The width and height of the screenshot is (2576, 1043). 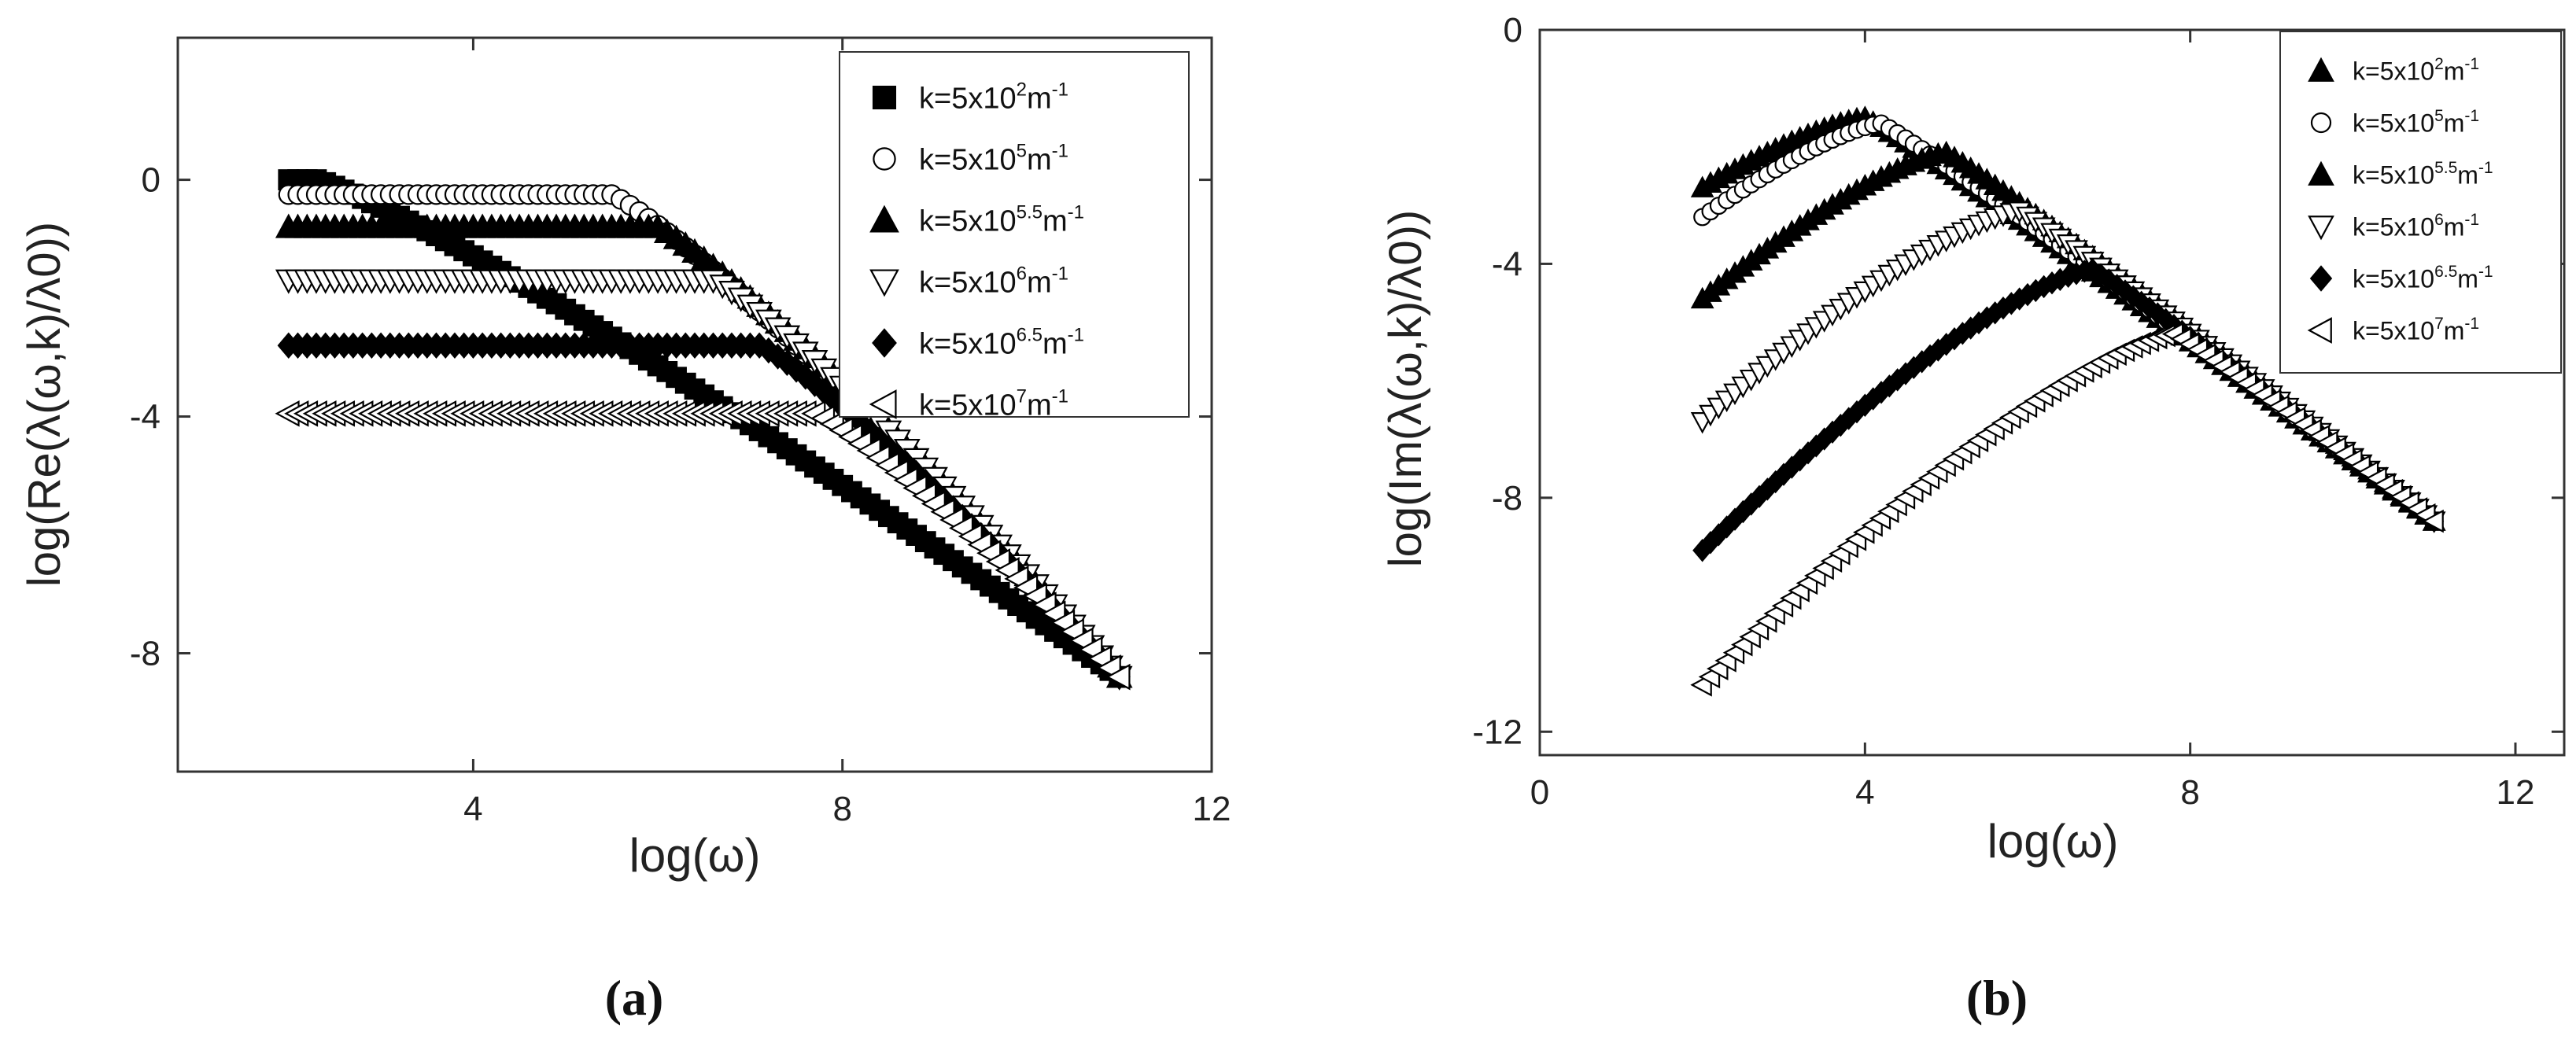 What do you see at coordinates (1507, 498) in the screenshot?
I see `chart-b-y-tick-label: -8` at bounding box center [1507, 498].